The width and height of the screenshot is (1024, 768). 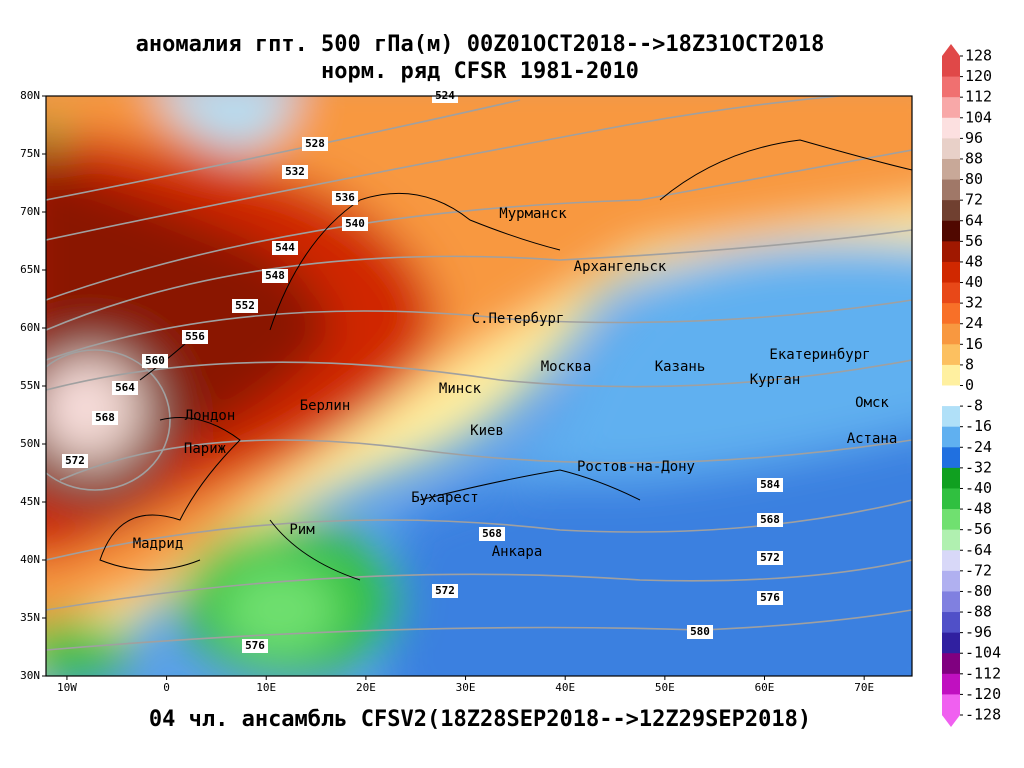 What do you see at coordinates (872, 439) in the screenshot?
I see `city-label: Астана` at bounding box center [872, 439].